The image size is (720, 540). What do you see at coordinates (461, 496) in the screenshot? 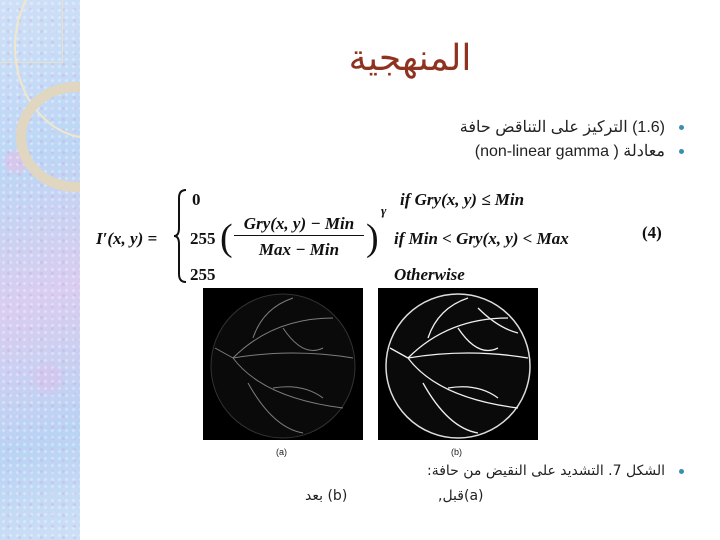
I see `caption-before: (a)قبل,` at bounding box center [461, 496].